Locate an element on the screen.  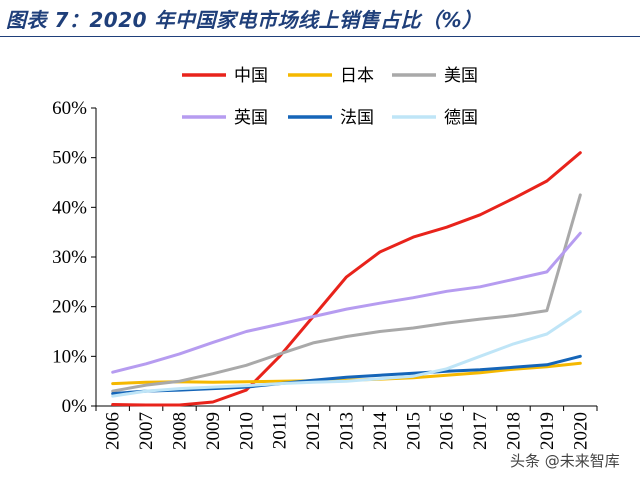
legend-label-4: 法国 is located at coordinates (357, 118).